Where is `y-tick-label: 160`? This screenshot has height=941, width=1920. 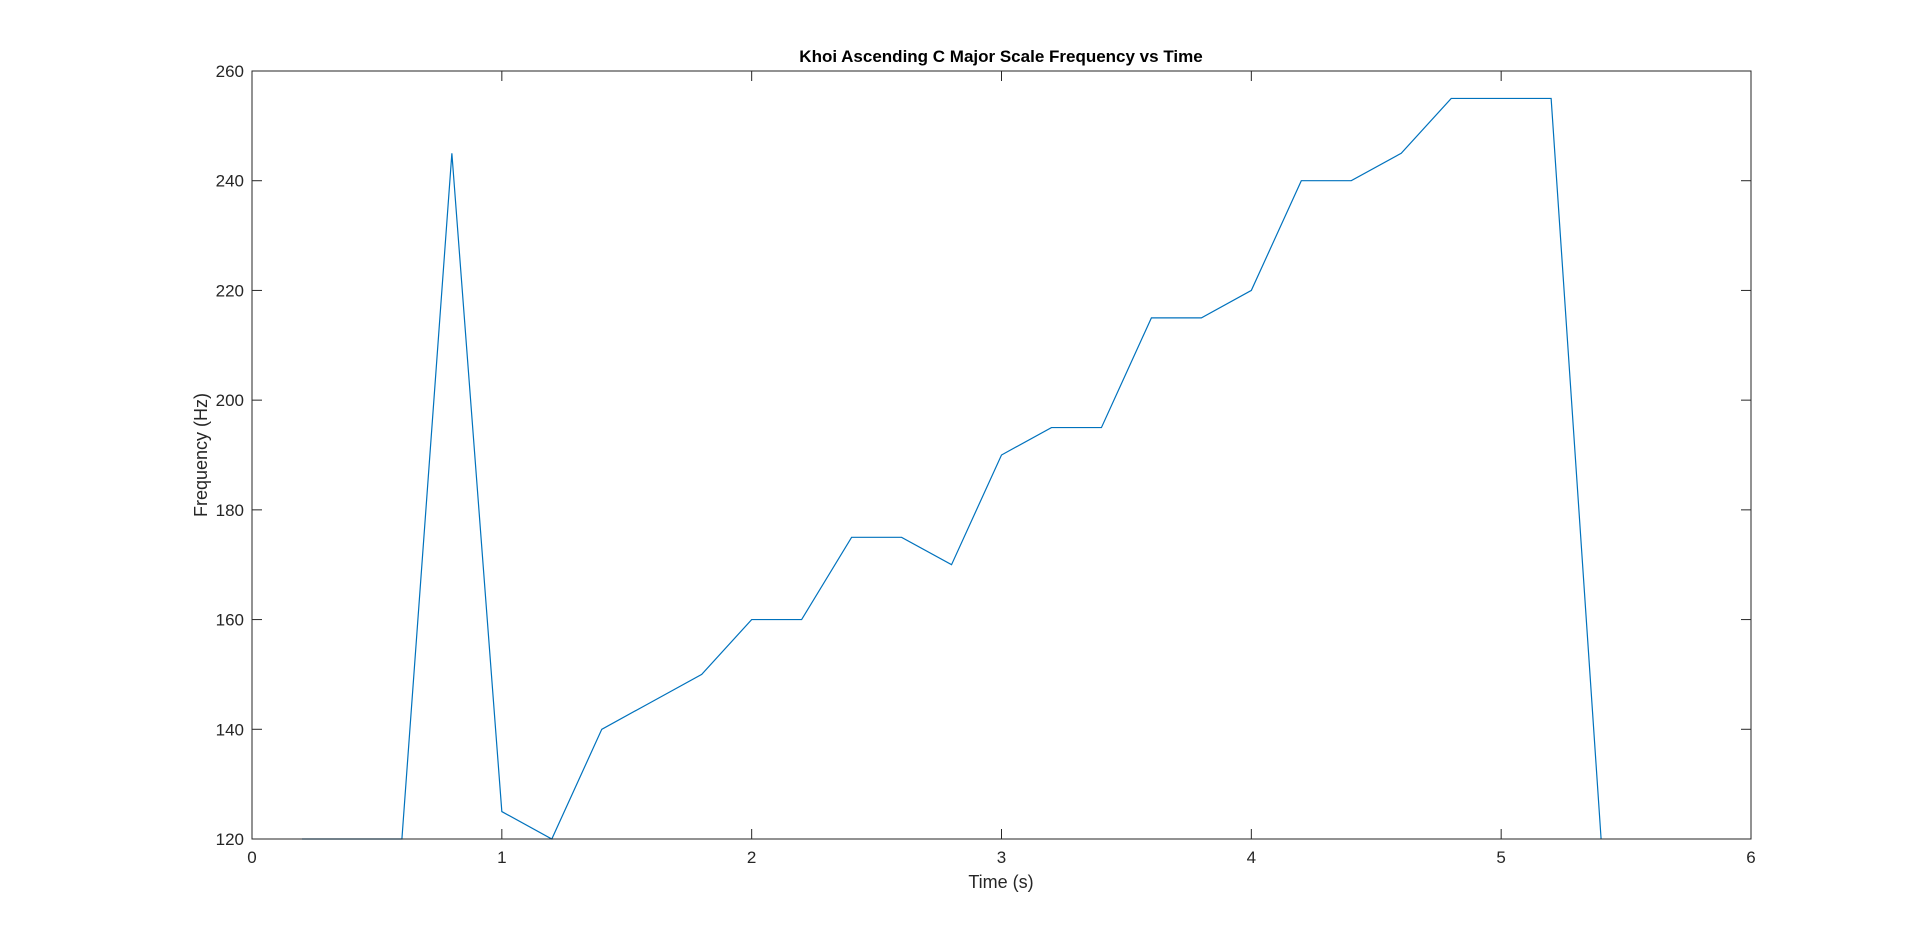
y-tick-label: 160 is located at coordinates (230, 620).